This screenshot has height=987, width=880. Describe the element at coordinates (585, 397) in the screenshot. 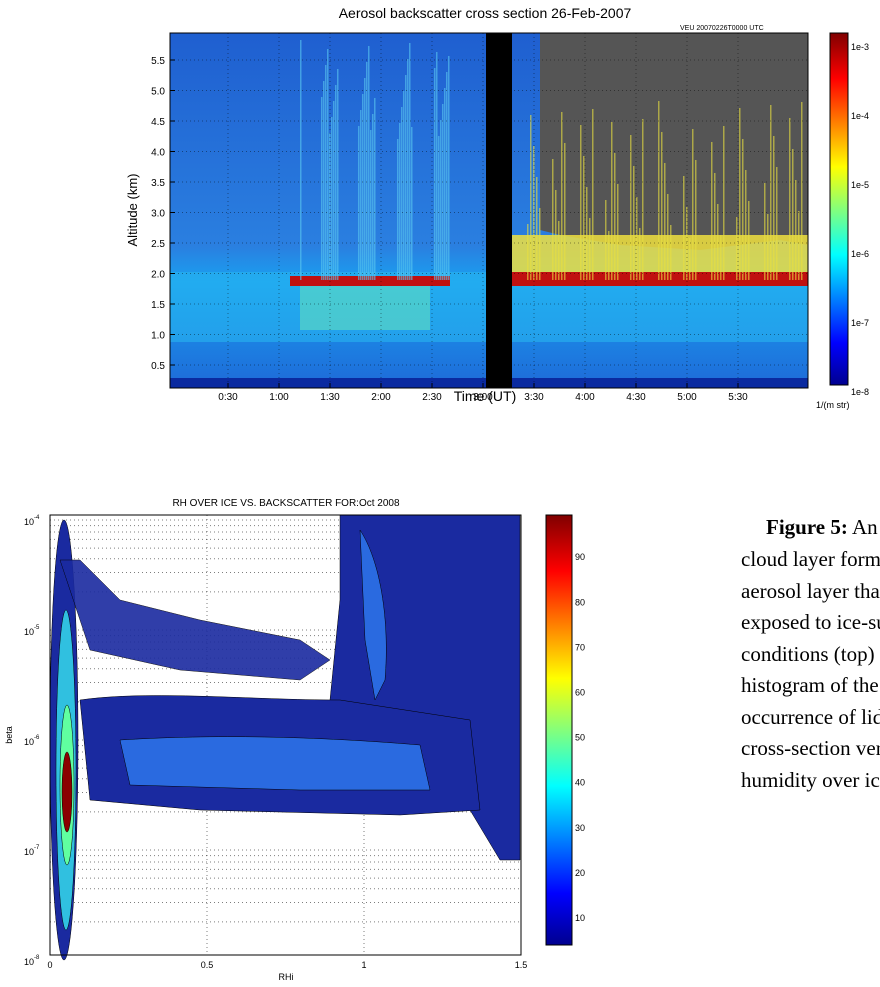

I see `x-tick-label: 4:00` at that location.